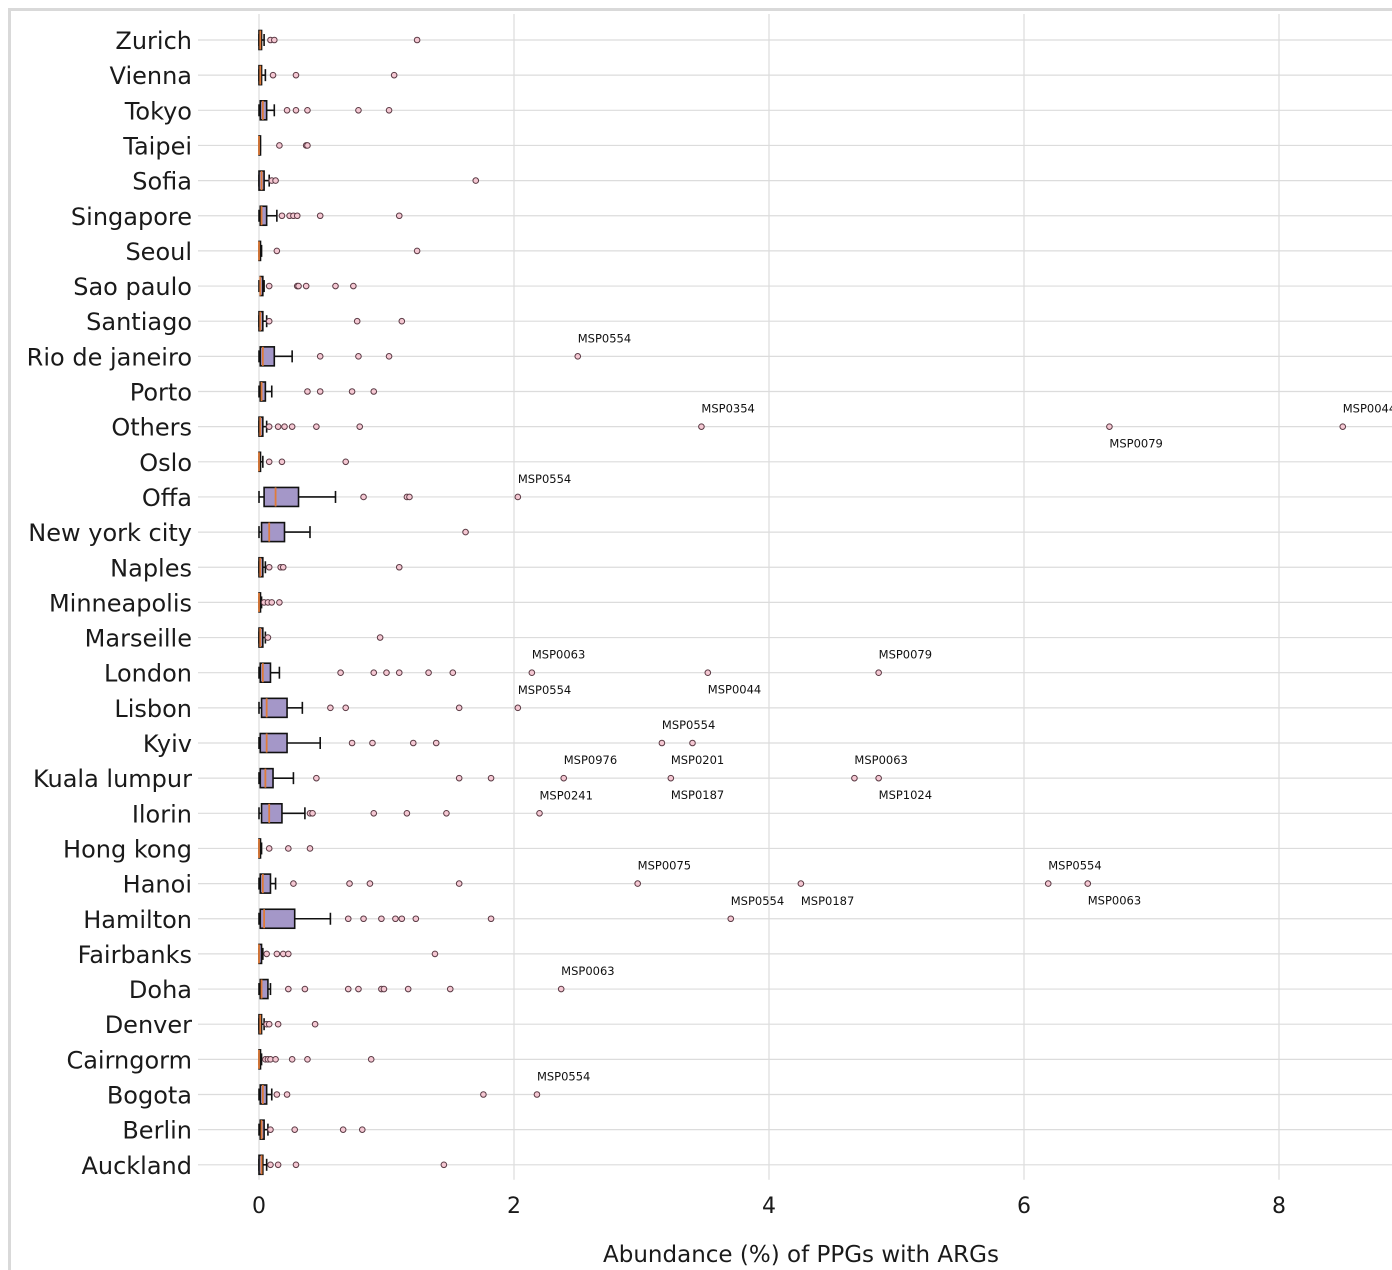  I want to click on box-hamilton, so click(496, 919).